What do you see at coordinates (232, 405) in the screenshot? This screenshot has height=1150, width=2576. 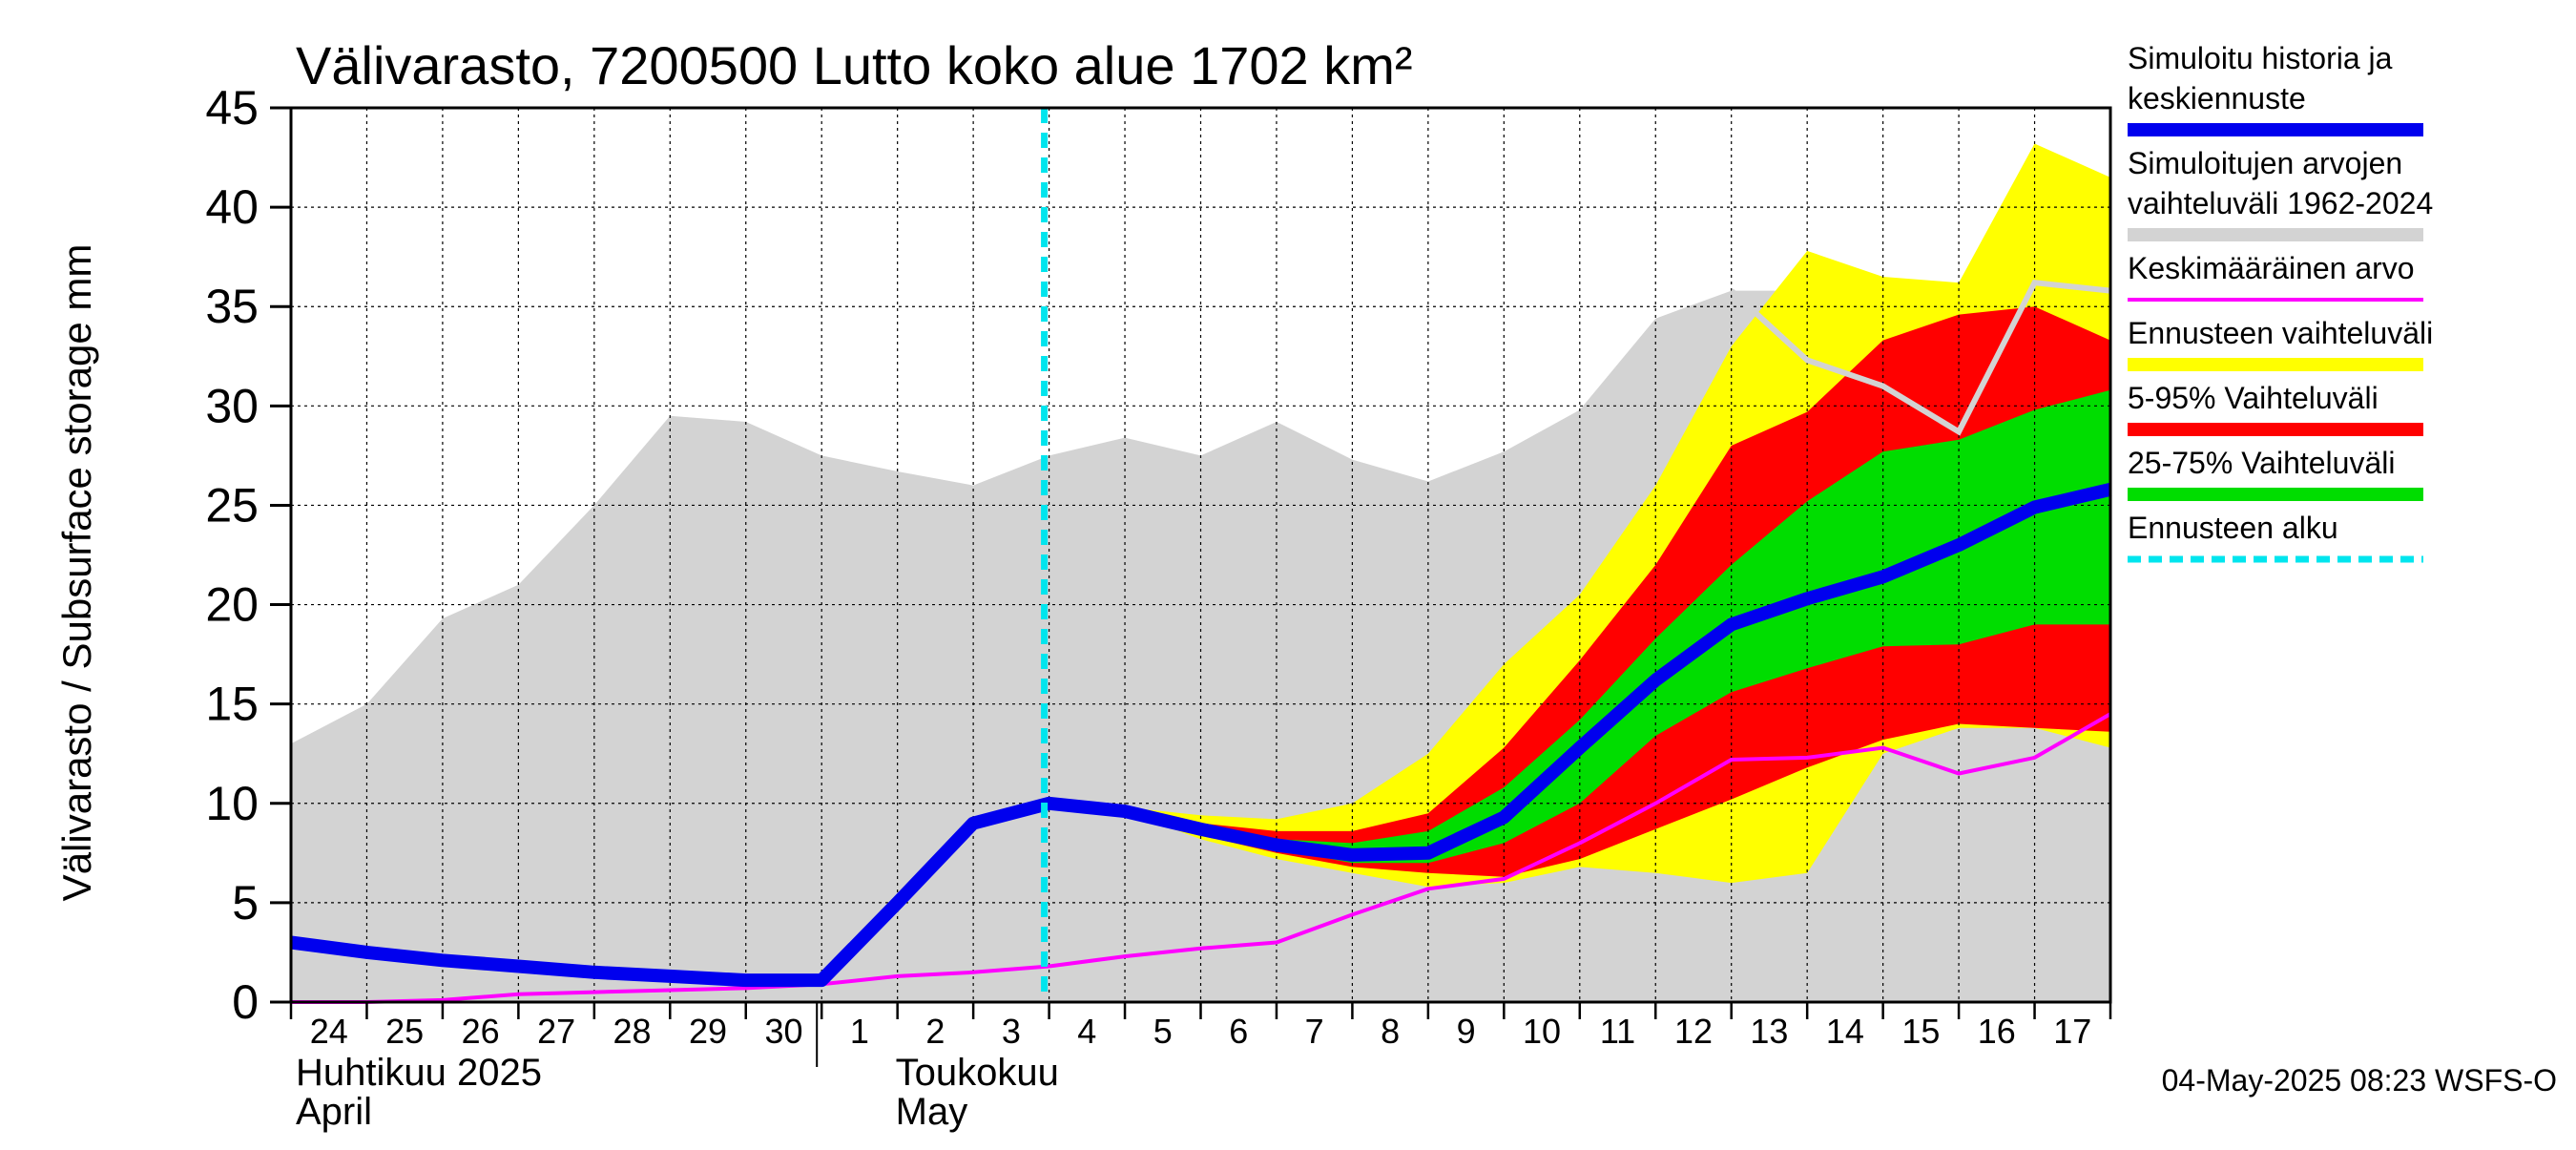 I see `y-tick-label: 30` at bounding box center [232, 405].